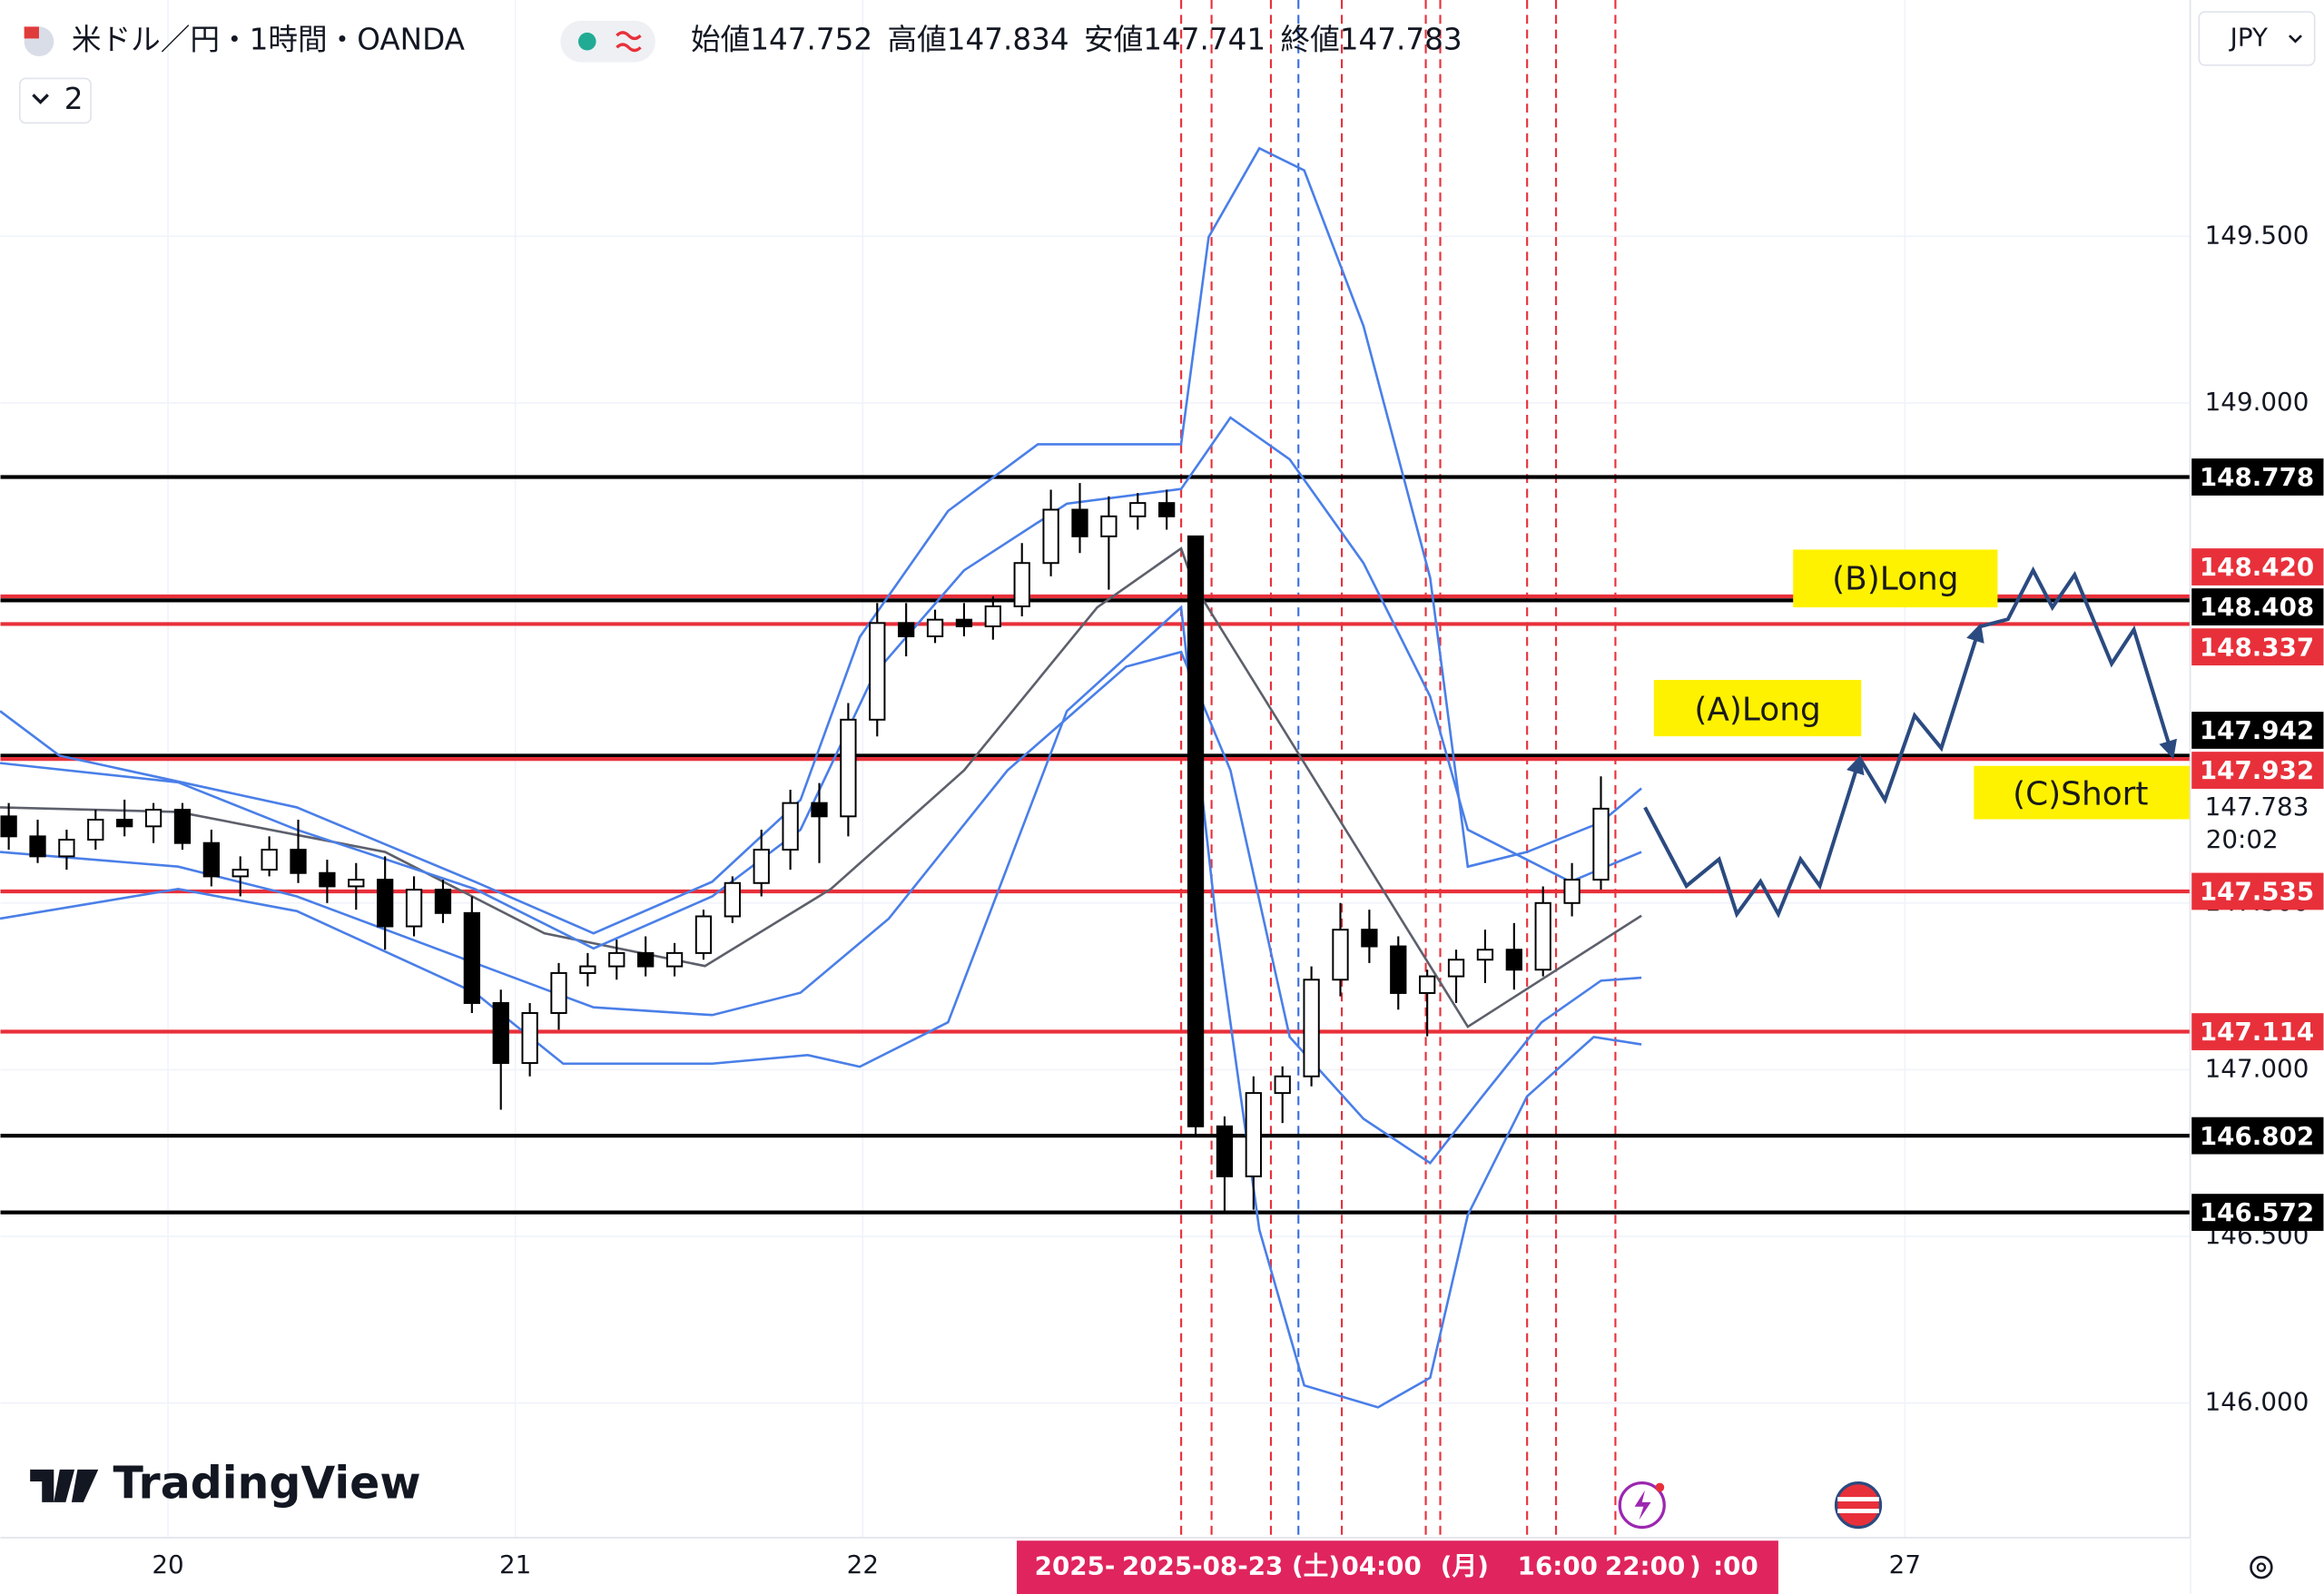 The height and width of the screenshot is (1594, 2324). I want to click on price-tag-label: 148.408, so click(2257, 607).